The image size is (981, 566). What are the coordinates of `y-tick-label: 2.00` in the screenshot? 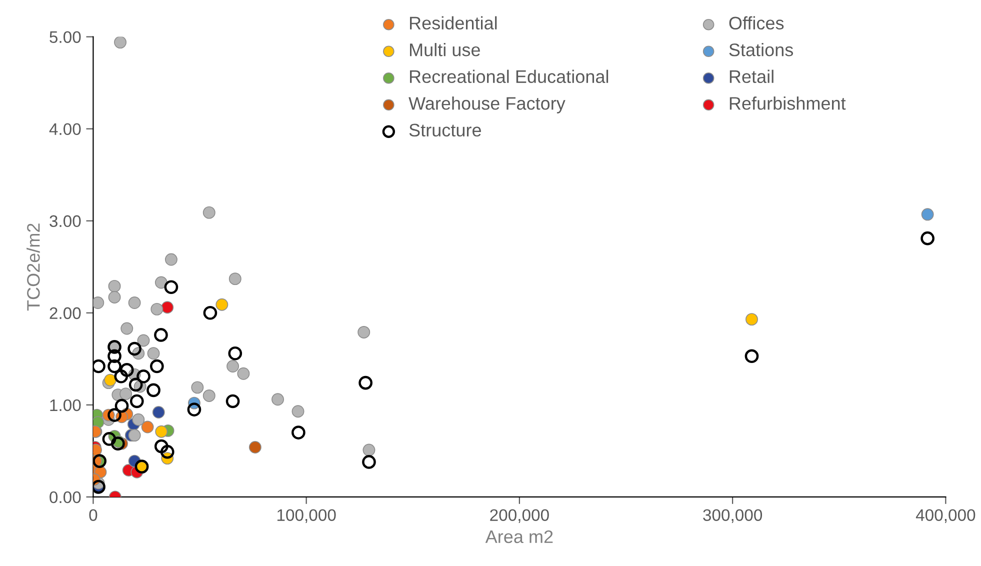 It's located at (65, 313).